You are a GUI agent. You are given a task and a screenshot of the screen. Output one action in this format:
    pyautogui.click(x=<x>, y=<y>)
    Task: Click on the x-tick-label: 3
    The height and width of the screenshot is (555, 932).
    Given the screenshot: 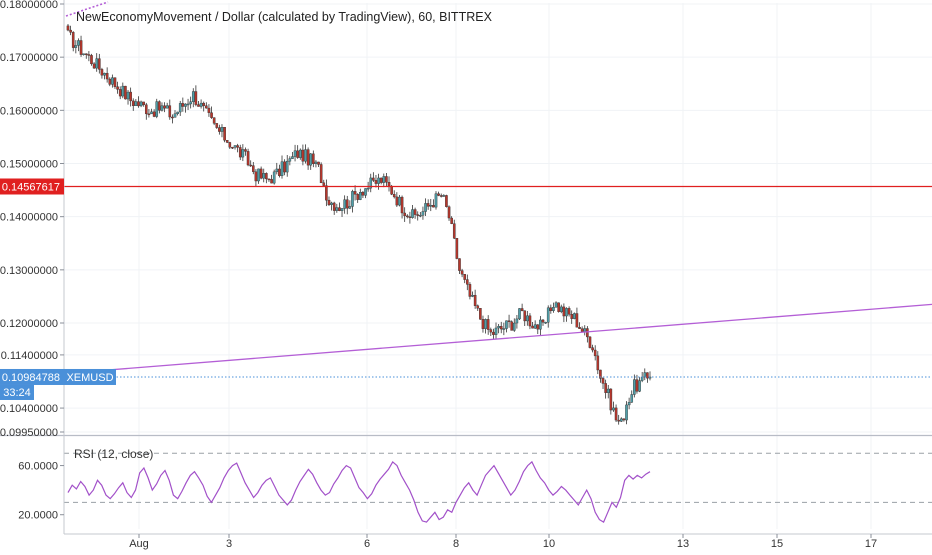 What is the action you would take?
    pyautogui.click(x=229, y=544)
    